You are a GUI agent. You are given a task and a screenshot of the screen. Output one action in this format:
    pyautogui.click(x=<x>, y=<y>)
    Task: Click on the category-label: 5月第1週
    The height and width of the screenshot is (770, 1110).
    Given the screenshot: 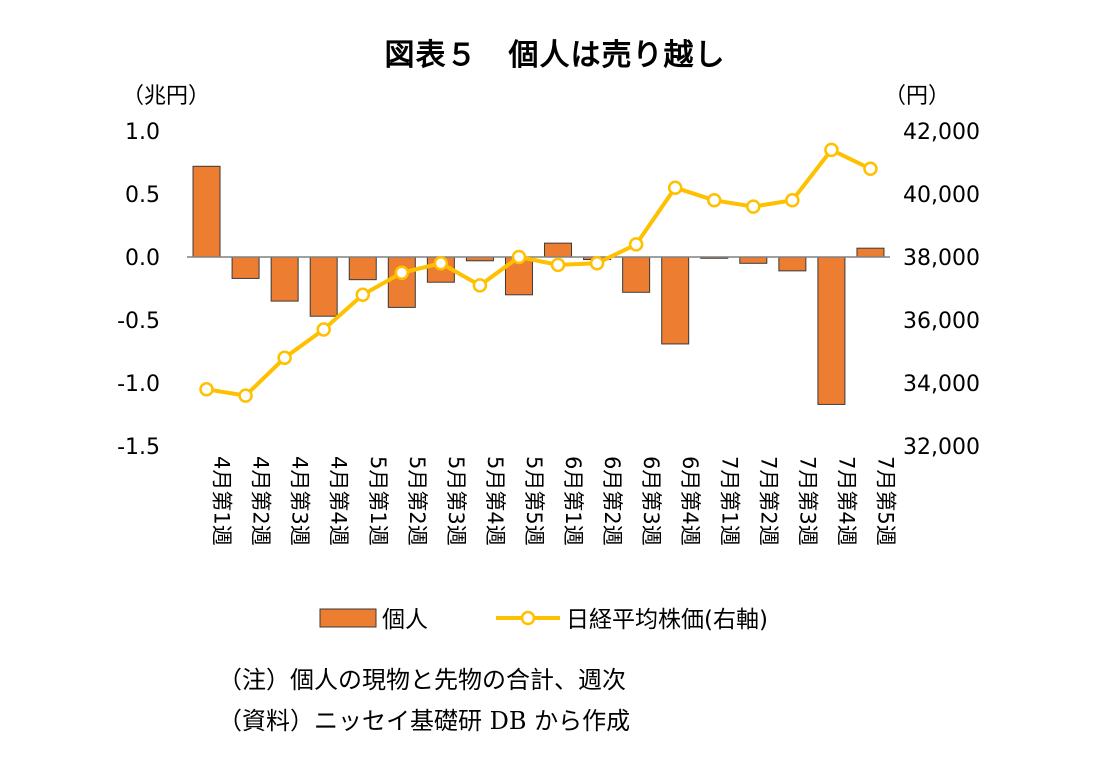 What is the action you would take?
    pyautogui.click(x=378, y=501)
    